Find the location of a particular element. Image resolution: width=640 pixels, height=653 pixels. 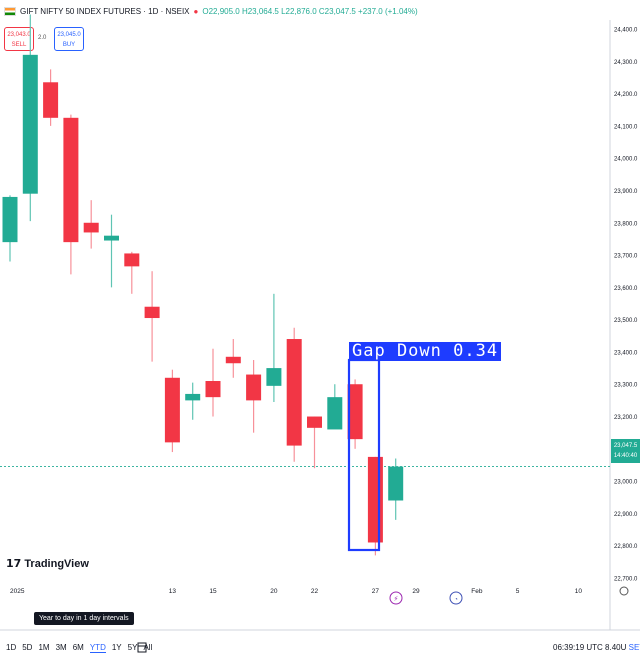

y-tick-label: 23,700.0 is located at coordinates (626, 257).